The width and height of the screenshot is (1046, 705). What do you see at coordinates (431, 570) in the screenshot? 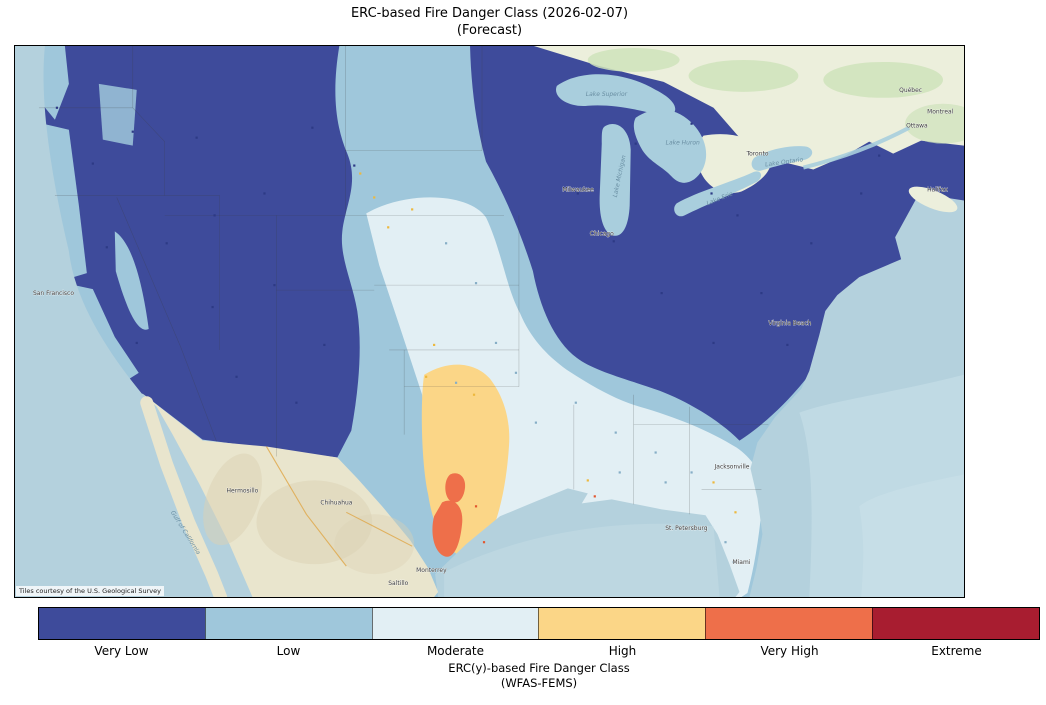
I see `map-label: Monterrey` at bounding box center [431, 570].